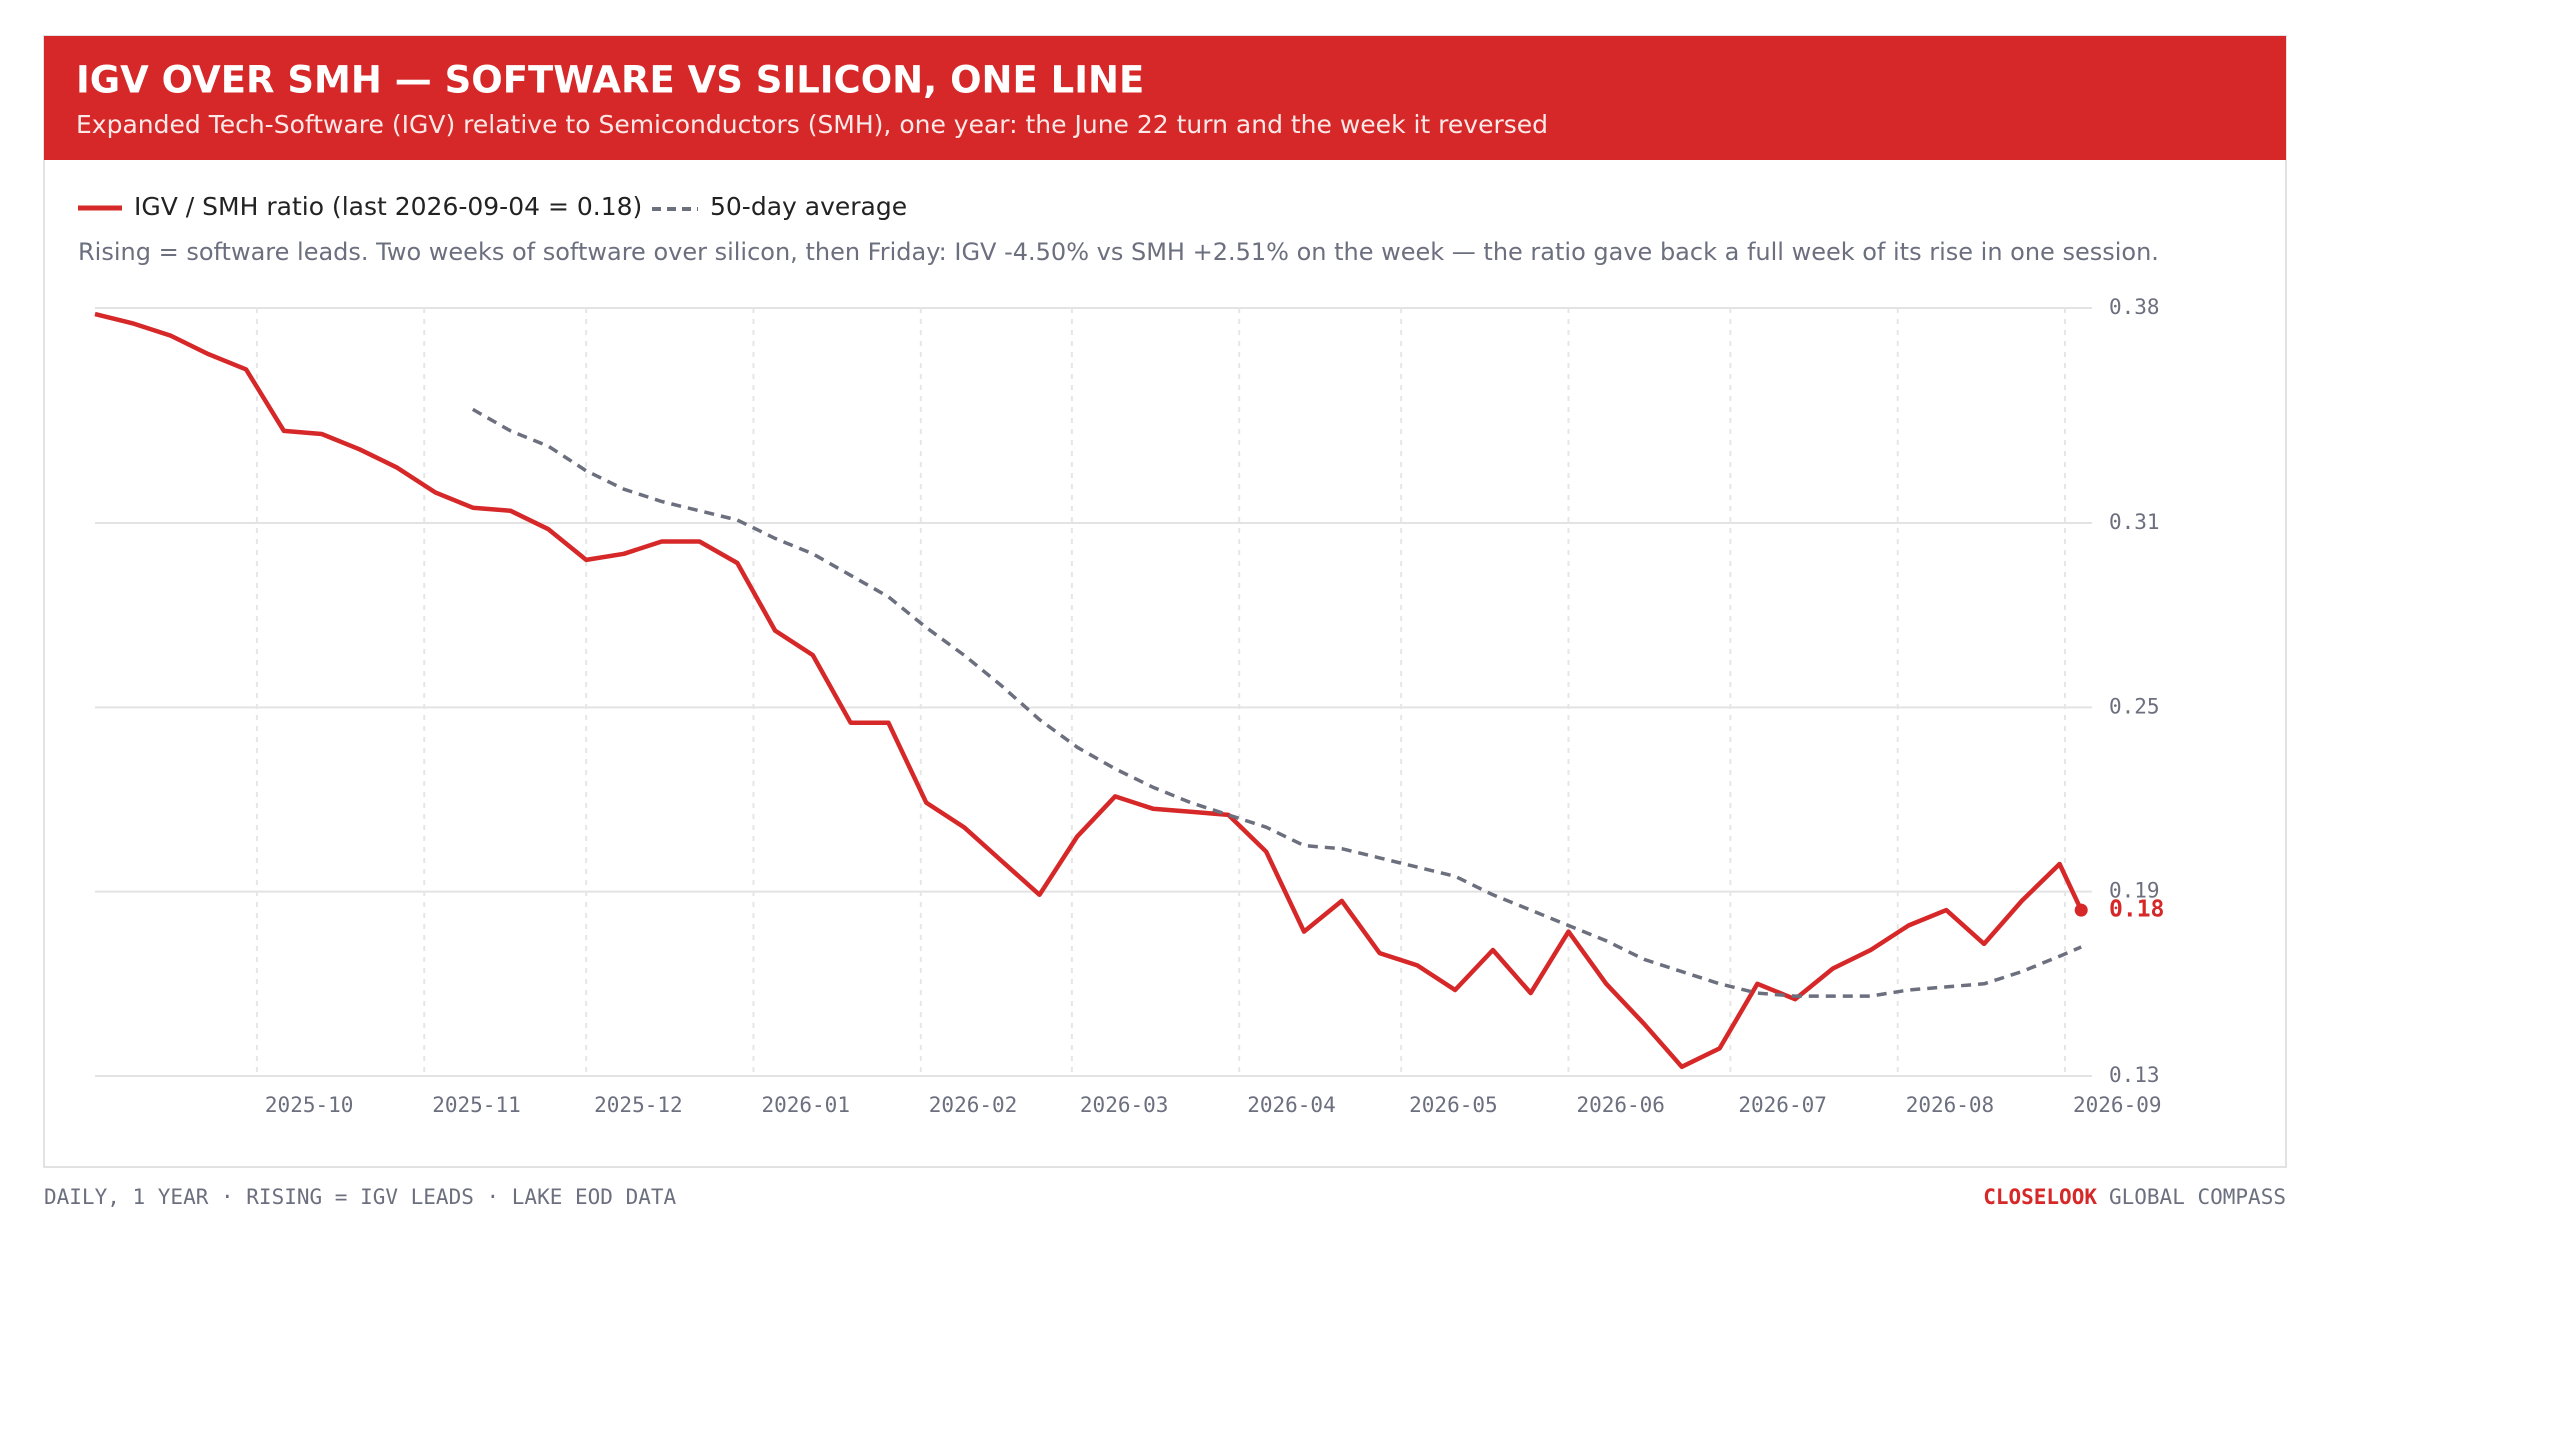 This screenshot has height=1444, width=2560. Describe the element at coordinates (2134, 891) in the screenshot. I see `y-tick-label: 0.19` at that location.